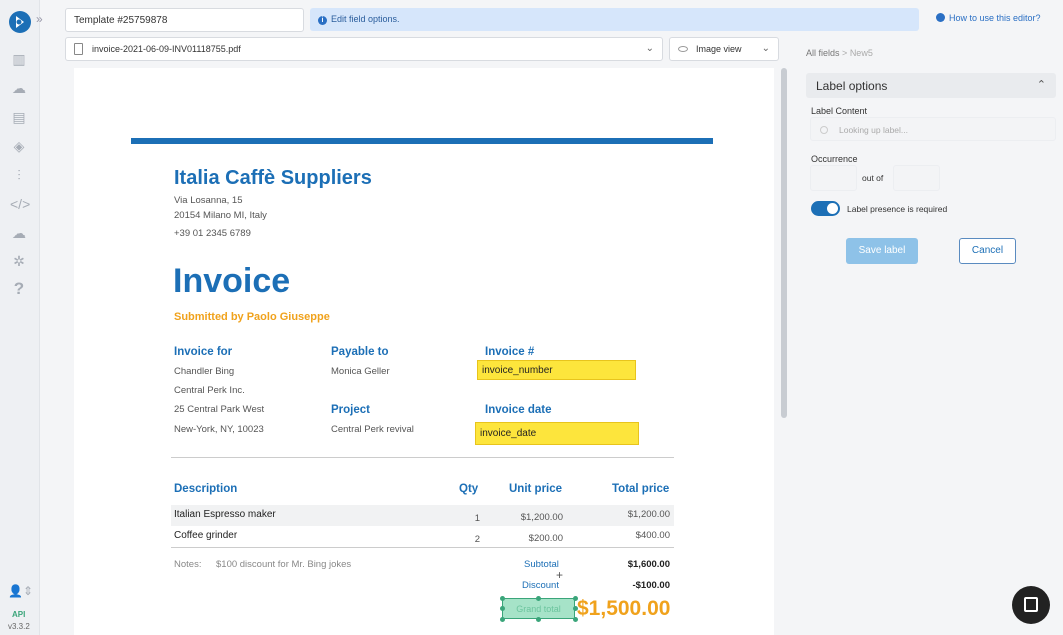 The height and width of the screenshot is (635, 1063). I want to click on invoice-for-line: Chandler Bing, so click(204, 371).